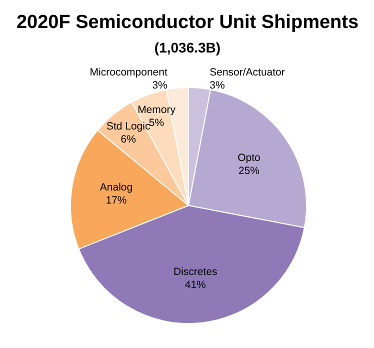 The height and width of the screenshot is (348, 374). Describe the element at coordinates (128, 126) in the screenshot. I see `slice-label: Std Logic` at that location.